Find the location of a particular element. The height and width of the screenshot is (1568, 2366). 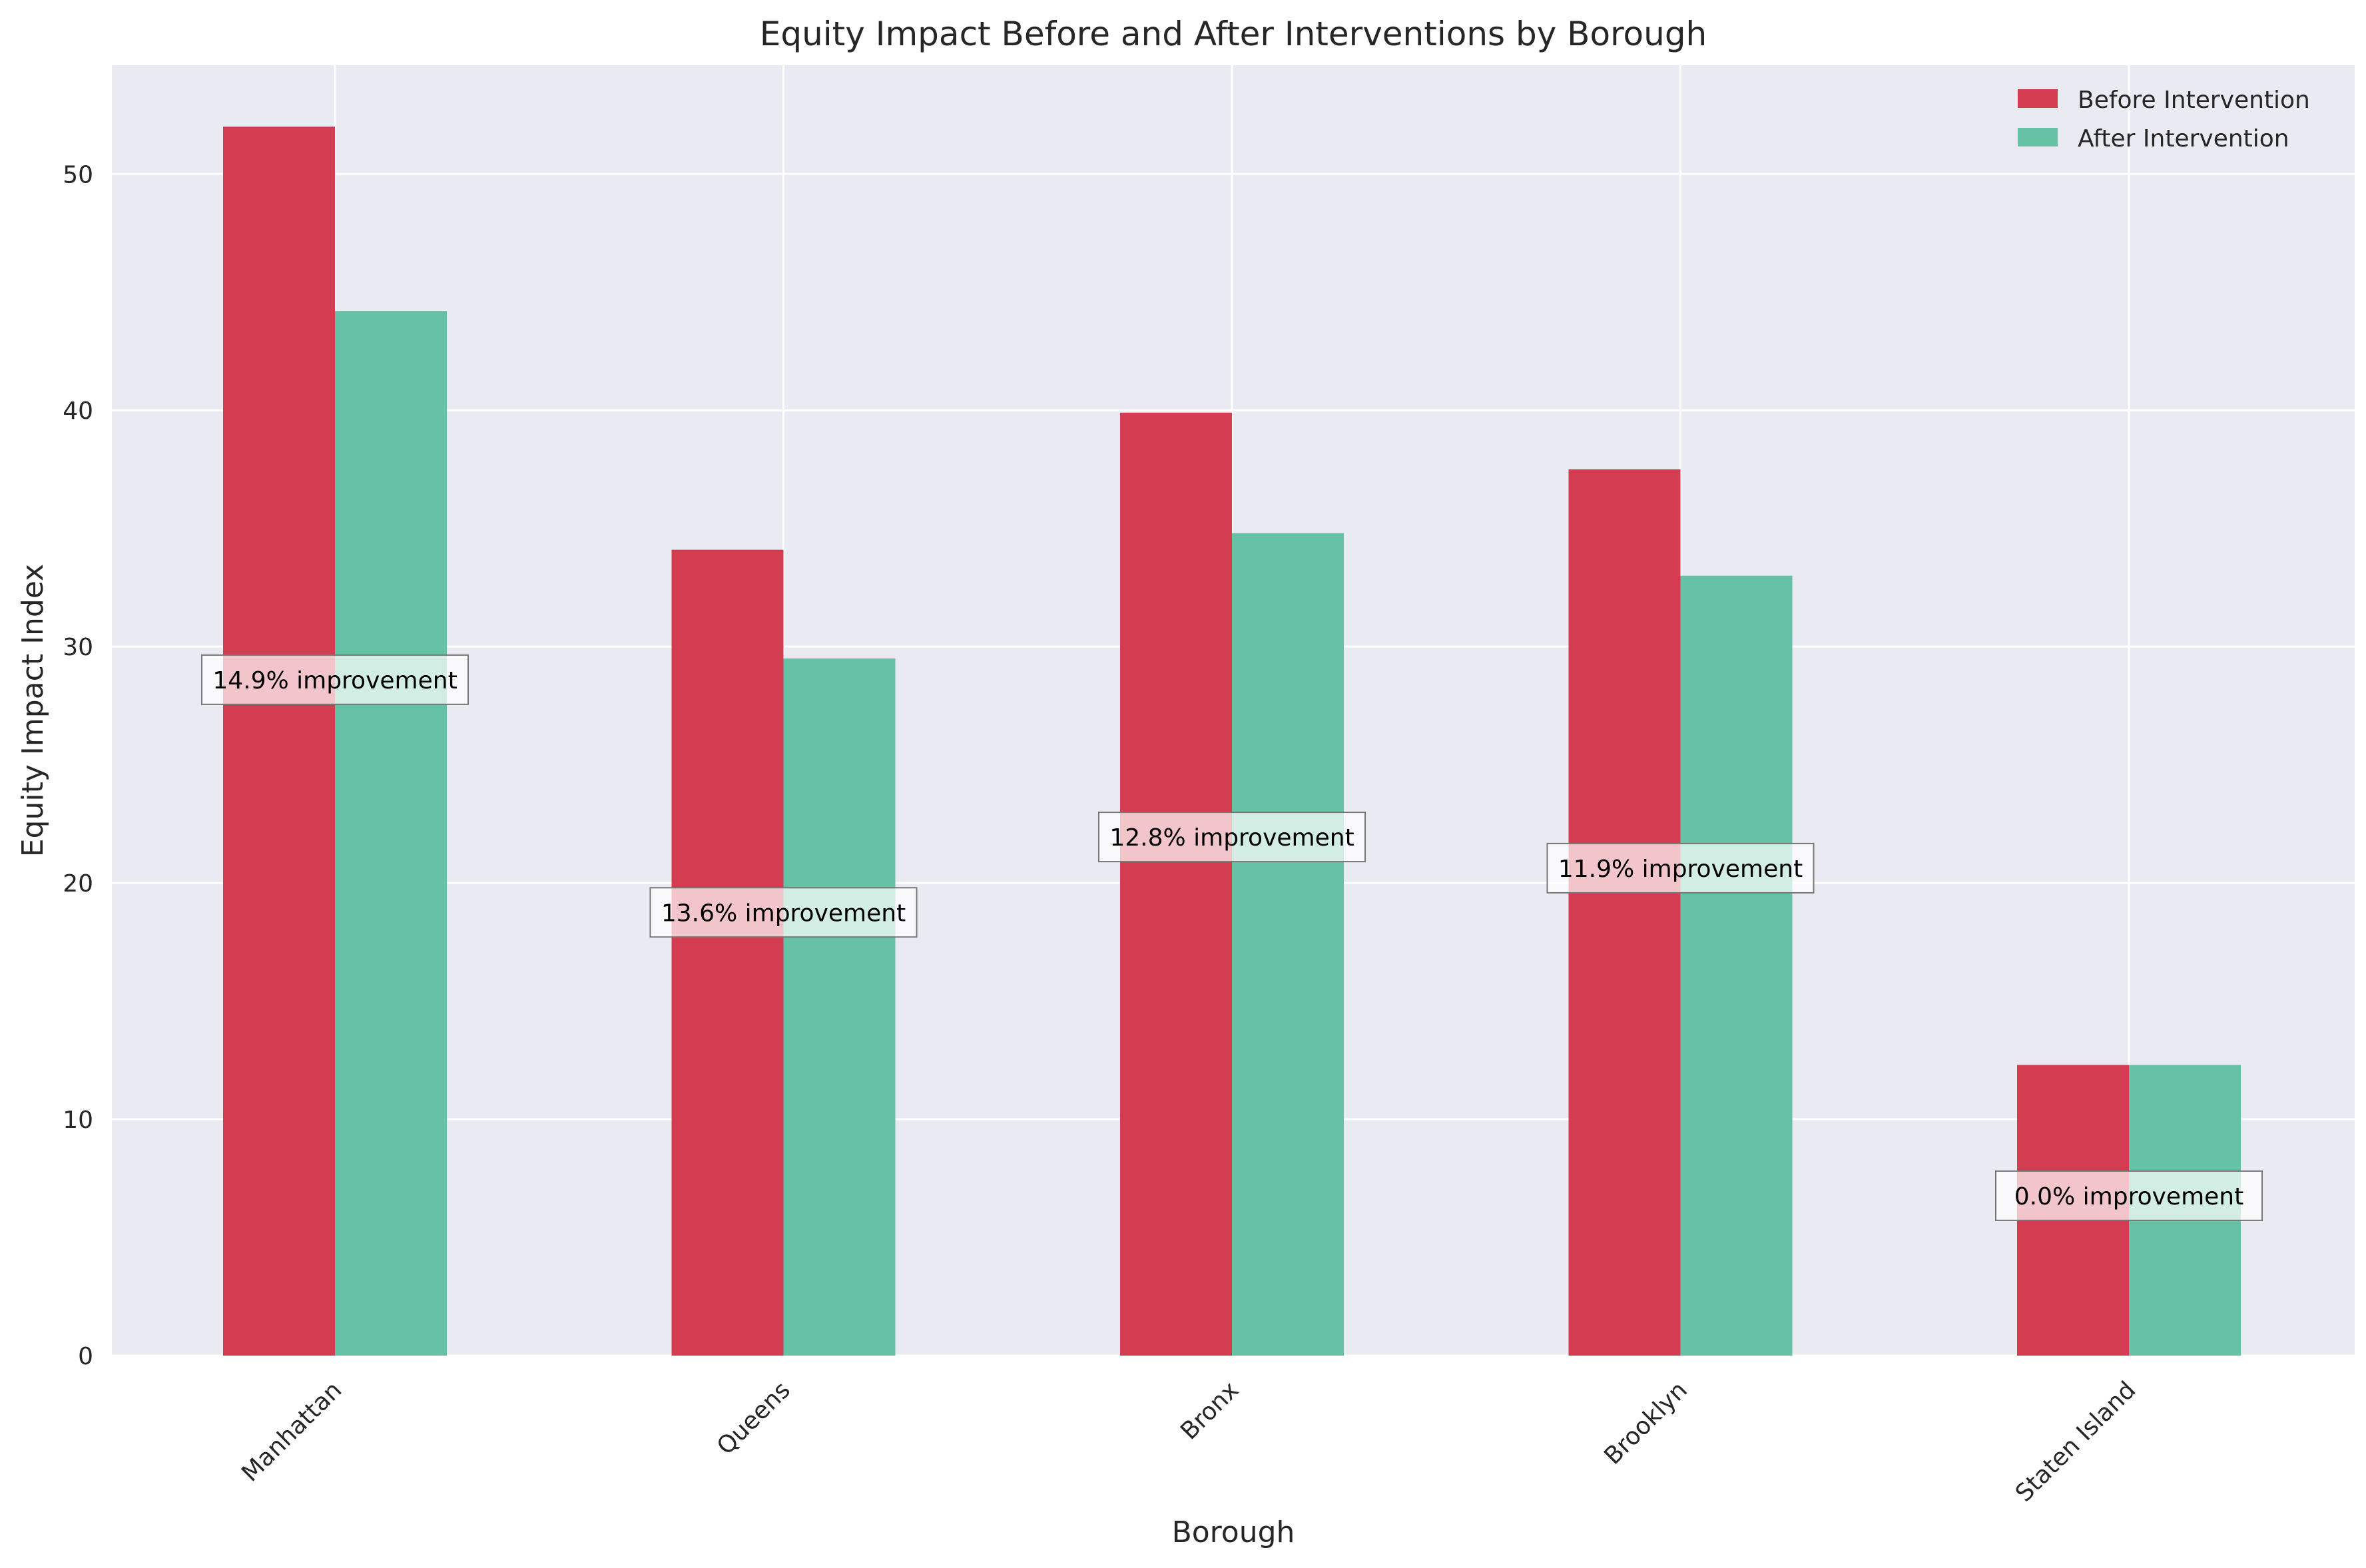

annotation-label: 12.8% improvement is located at coordinates (1231, 838).